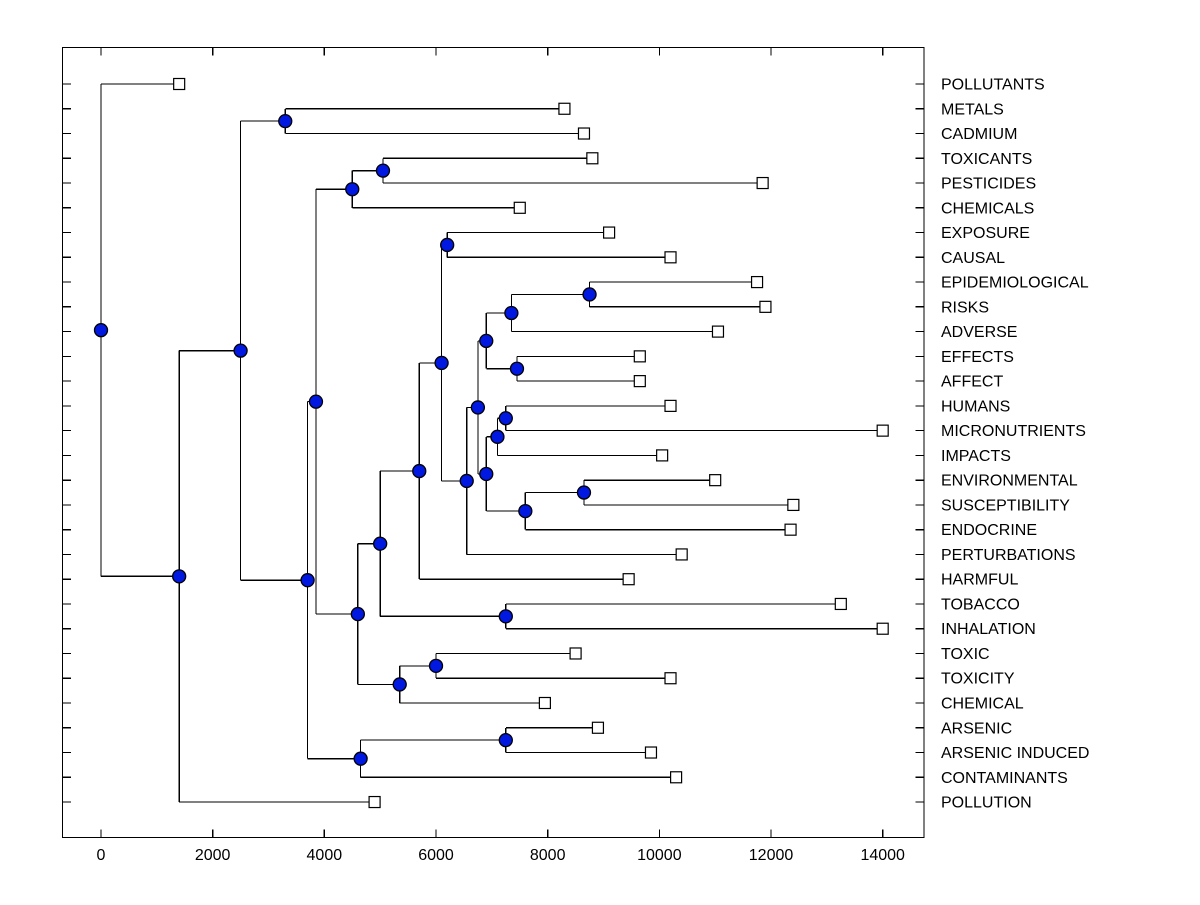 This screenshot has height=905, width=1200. I want to click on leaf-label: SUSCEPTIBILITY, so click(1005, 505).